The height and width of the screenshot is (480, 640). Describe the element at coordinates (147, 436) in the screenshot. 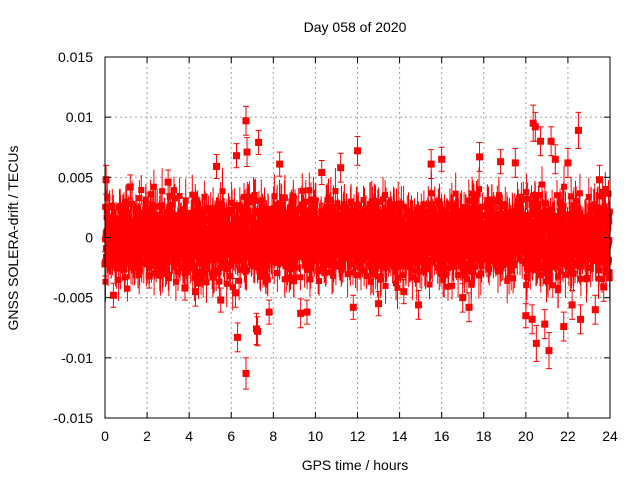

I see `x-tick-label: 2` at that location.